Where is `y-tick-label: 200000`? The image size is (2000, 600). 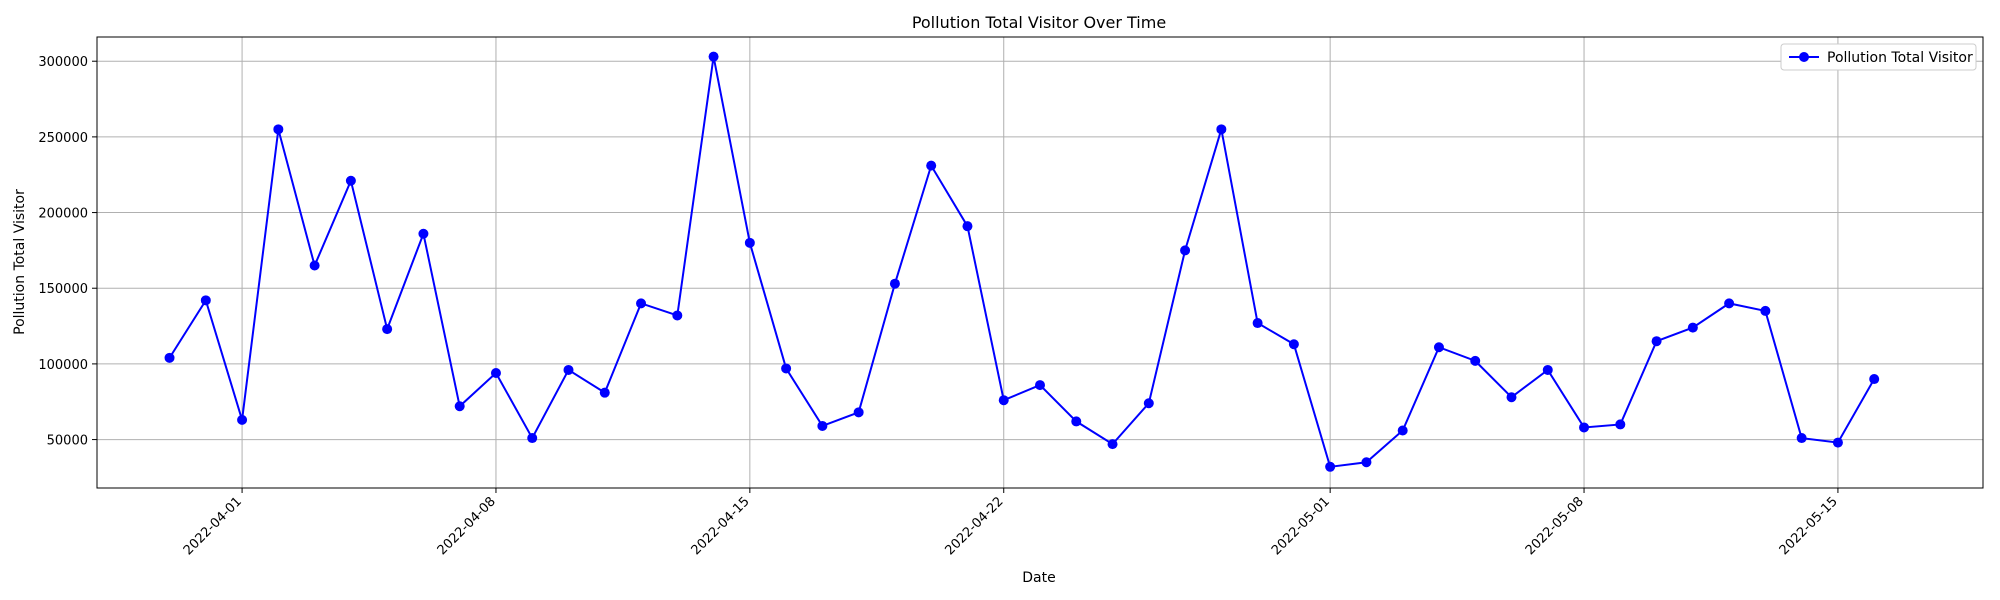 y-tick-label: 200000 is located at coordinates (63, 214).